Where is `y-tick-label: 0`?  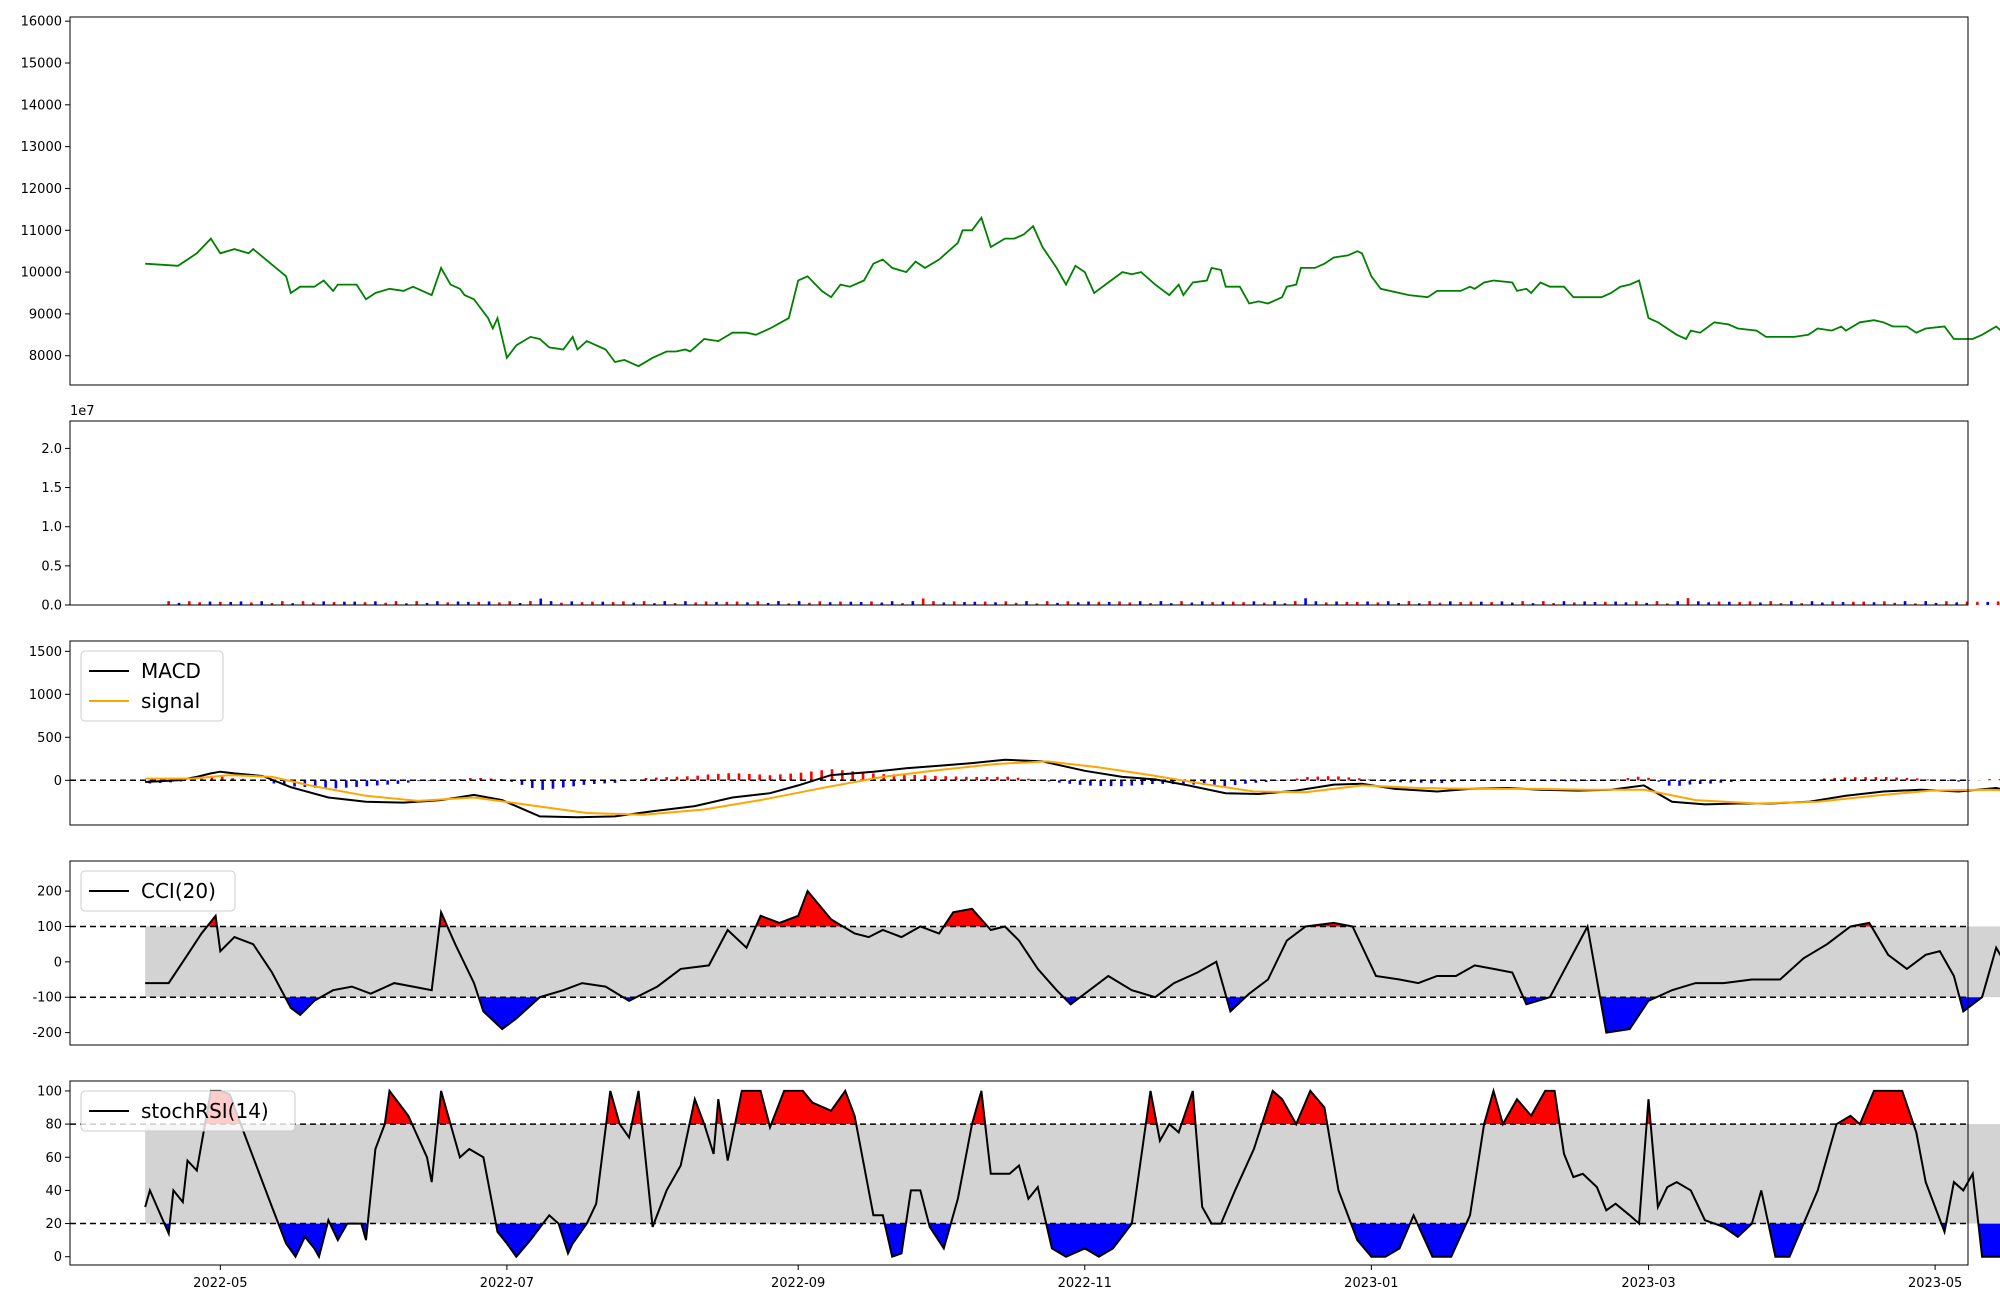
y-tick-label: 0 is located at coordinates (58, 962).